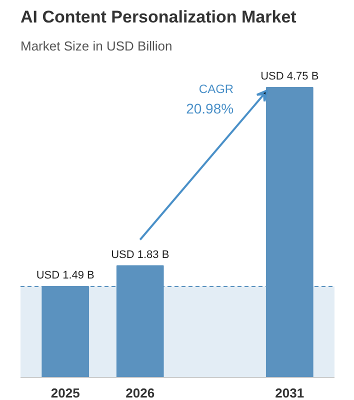  Describe the element at coordinates (158, 17) in the screenshot. I see `chart-title: AI Content Personalization Market` at that location.